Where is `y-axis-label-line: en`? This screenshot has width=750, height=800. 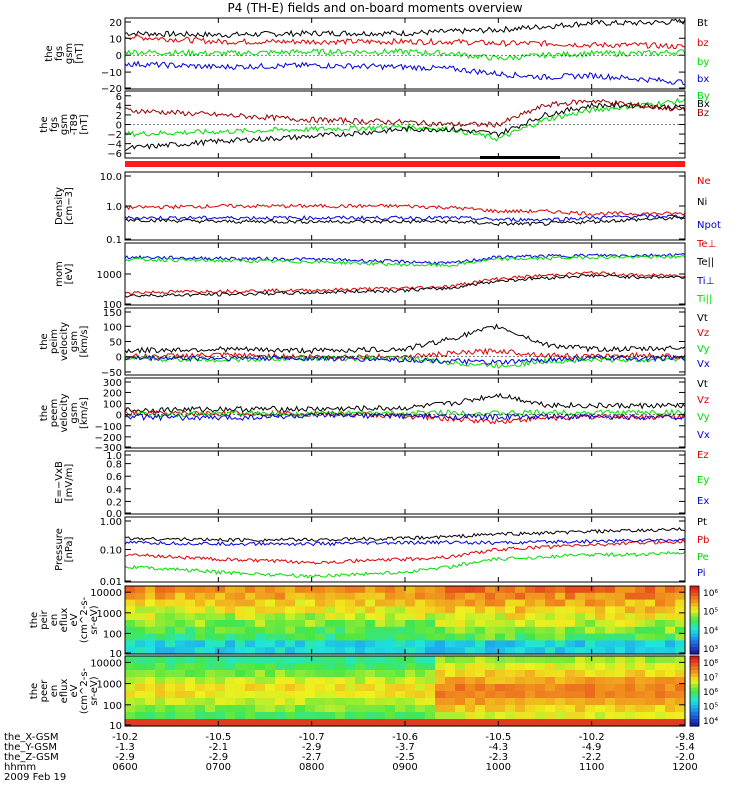
y-axis-label-line: en is located at coordinates (54, 691).